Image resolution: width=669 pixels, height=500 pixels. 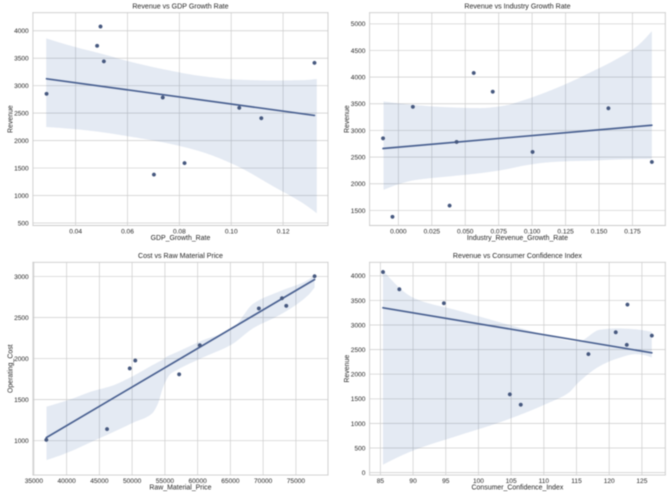 What do you see at coordinates (609, 481) in the screenshot?
I see `svg-text: 120` at bounding box center [609, 481].